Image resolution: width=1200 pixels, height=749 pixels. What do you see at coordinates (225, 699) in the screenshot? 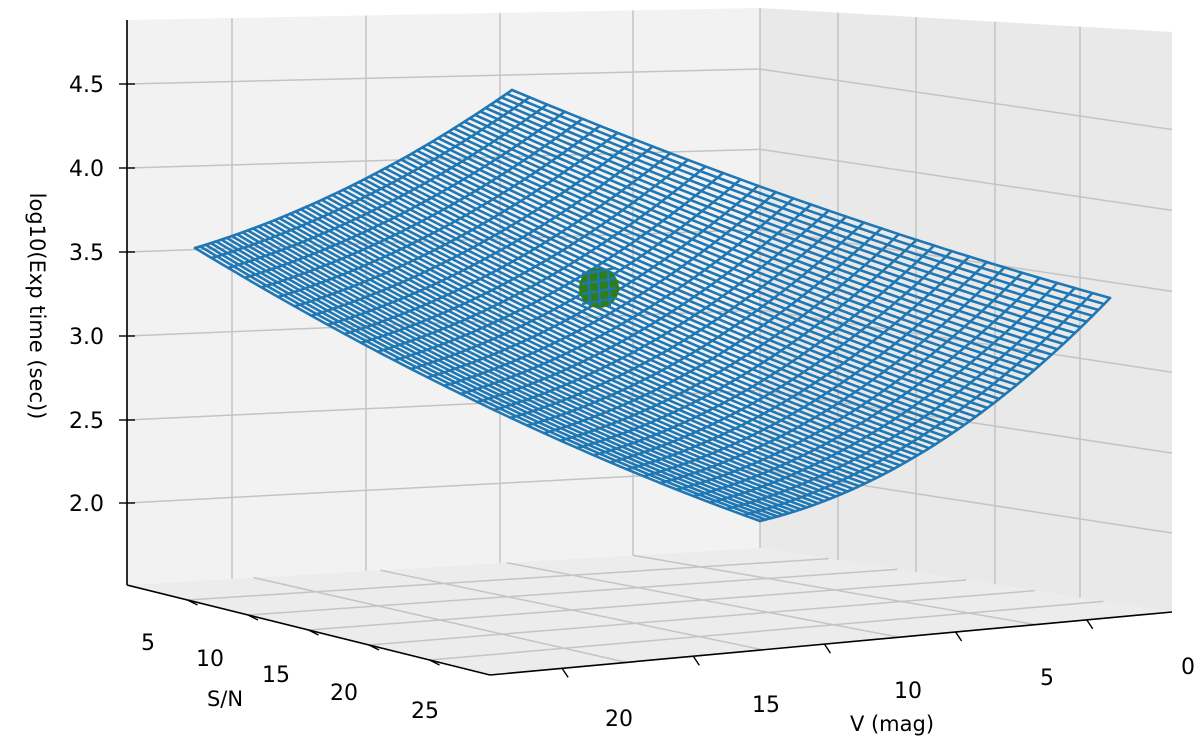
I see `y-axis-label: S/N` at bounding box center [225, 699].